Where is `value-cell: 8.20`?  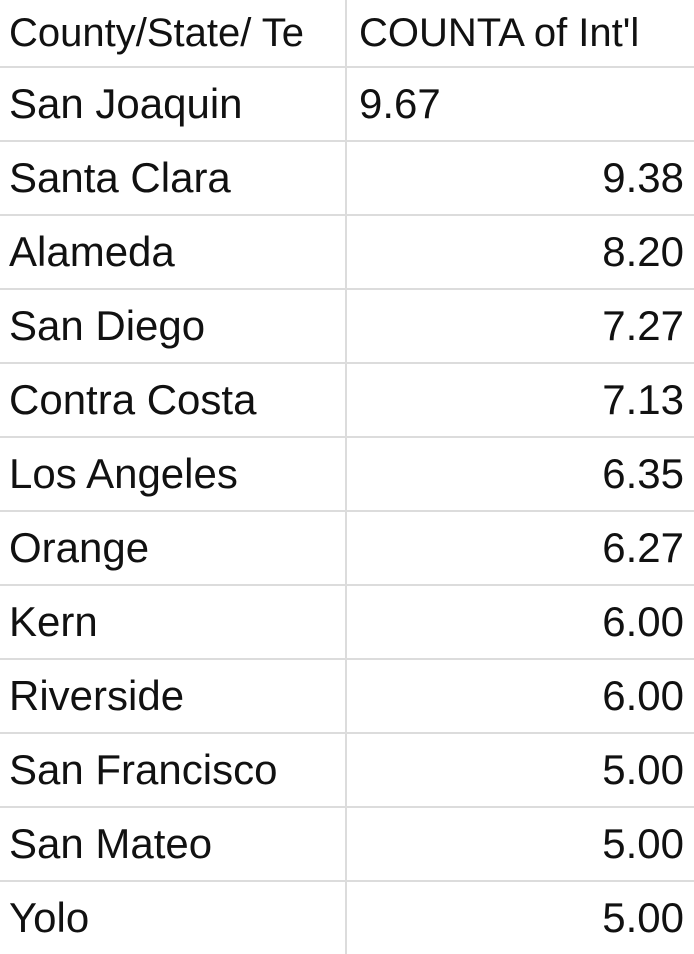 value-cell: 8.20 is located at coordinates (520, 252).